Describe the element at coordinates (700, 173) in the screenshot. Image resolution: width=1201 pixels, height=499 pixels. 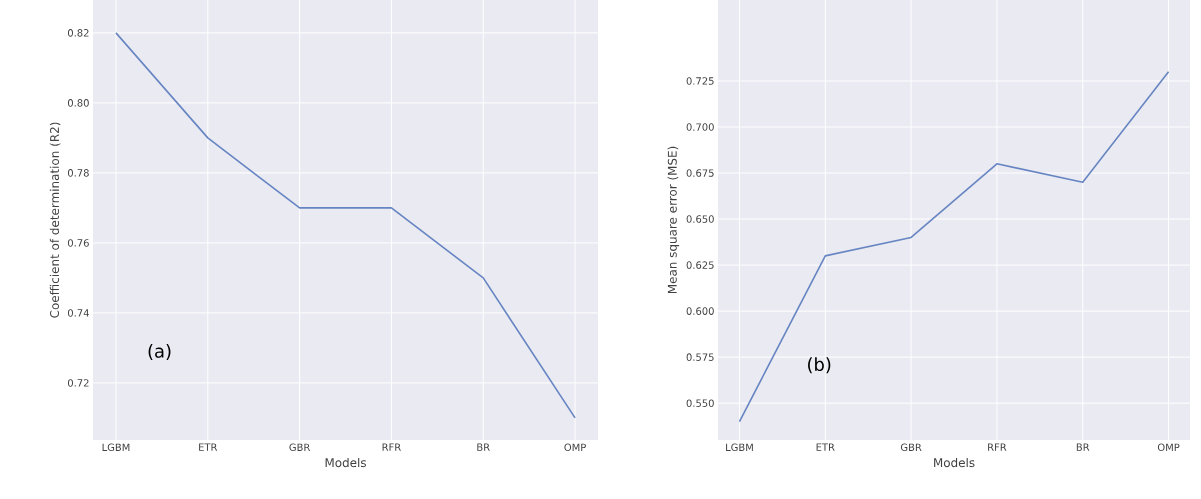
I see `y-tick-label: 0.675` at that location.